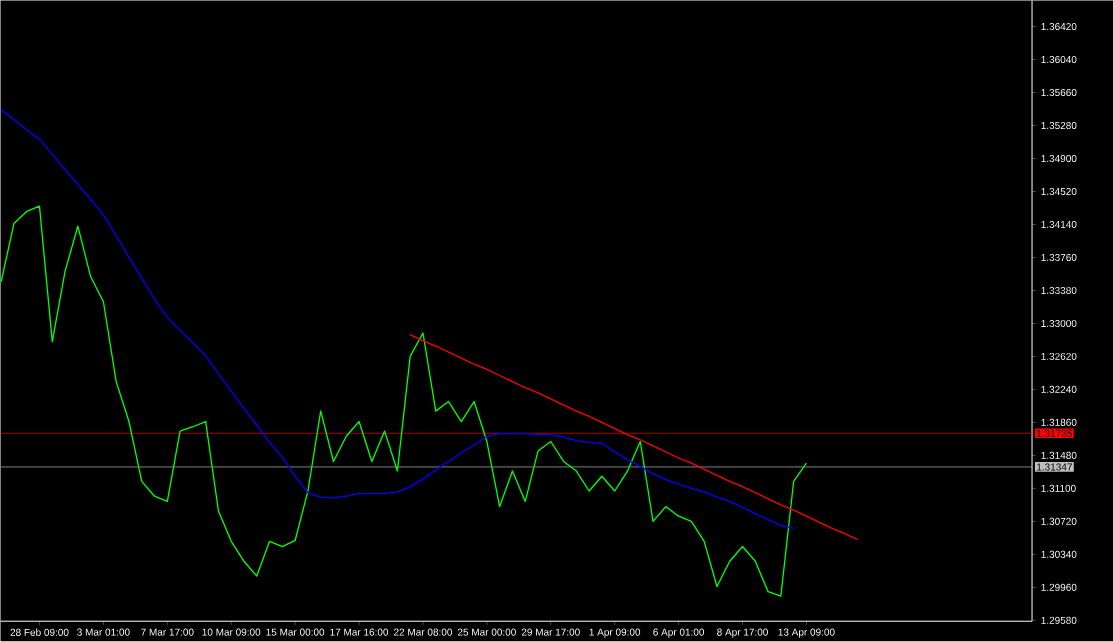  I want to click on y-tick-label: 1.35280, so click(1059, 125).